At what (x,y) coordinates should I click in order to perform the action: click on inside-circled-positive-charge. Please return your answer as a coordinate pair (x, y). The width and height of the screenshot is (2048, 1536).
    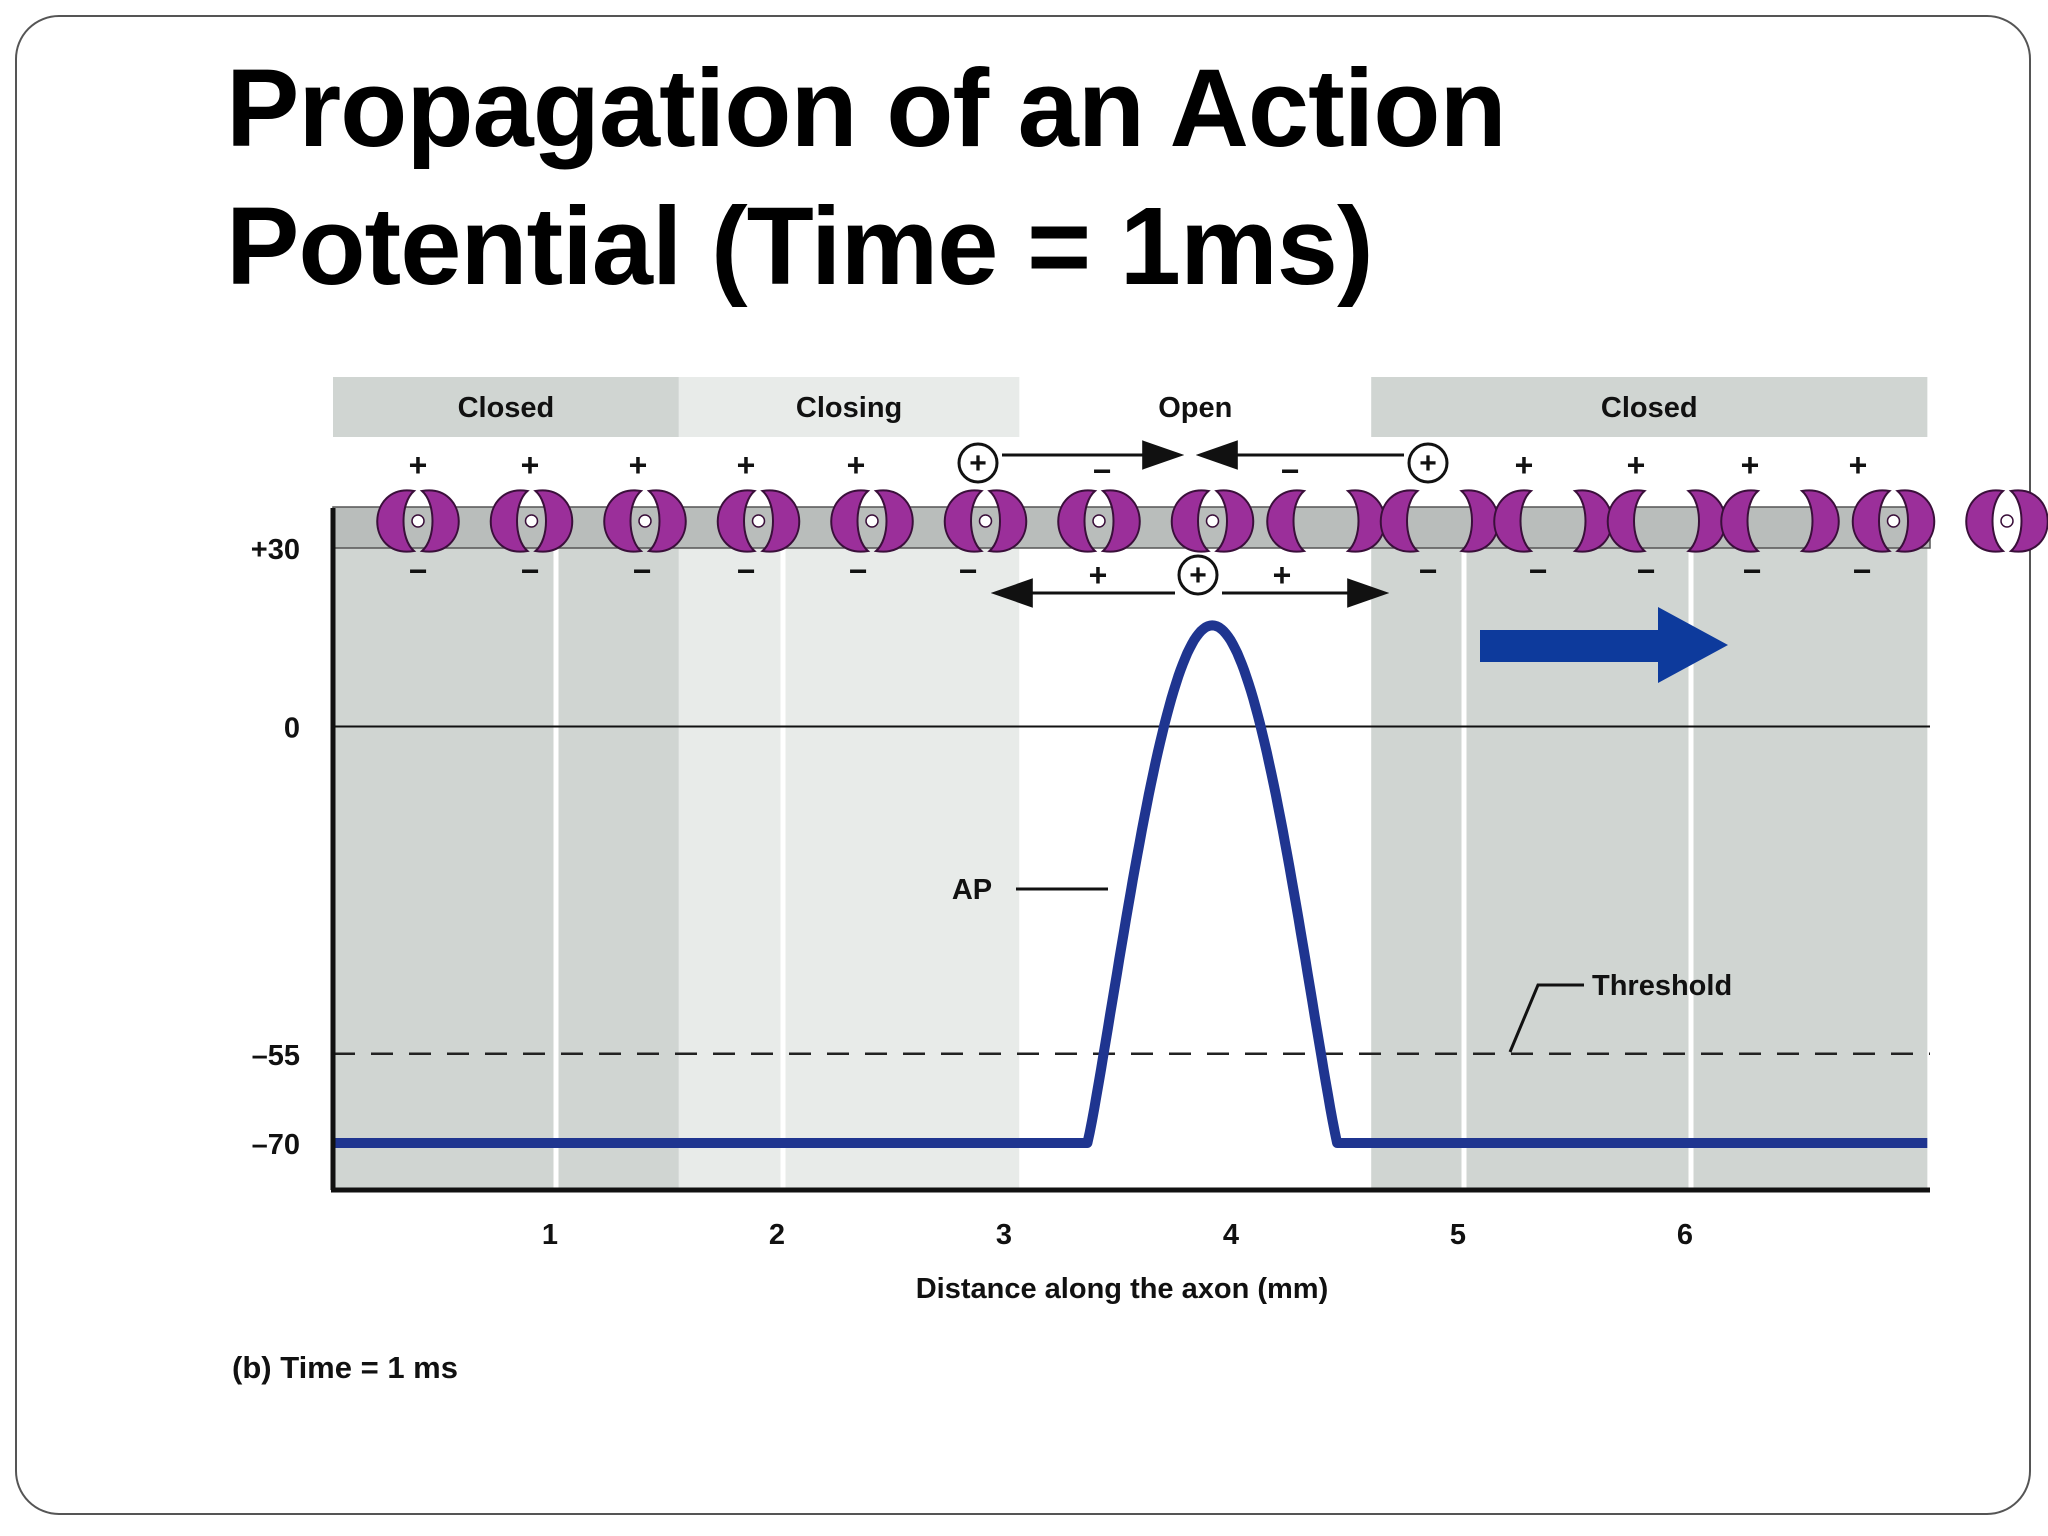
    Looking at the image, I should click on (1198, 575).